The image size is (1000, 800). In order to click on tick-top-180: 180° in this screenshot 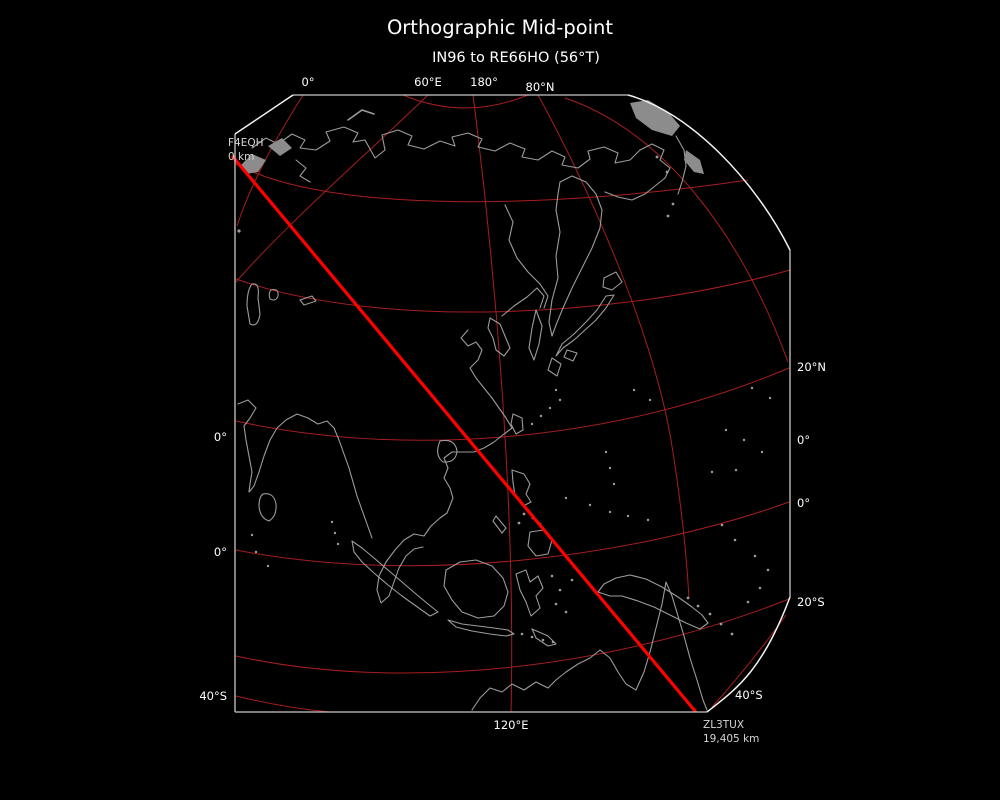, I will do `click(484, 82)`.